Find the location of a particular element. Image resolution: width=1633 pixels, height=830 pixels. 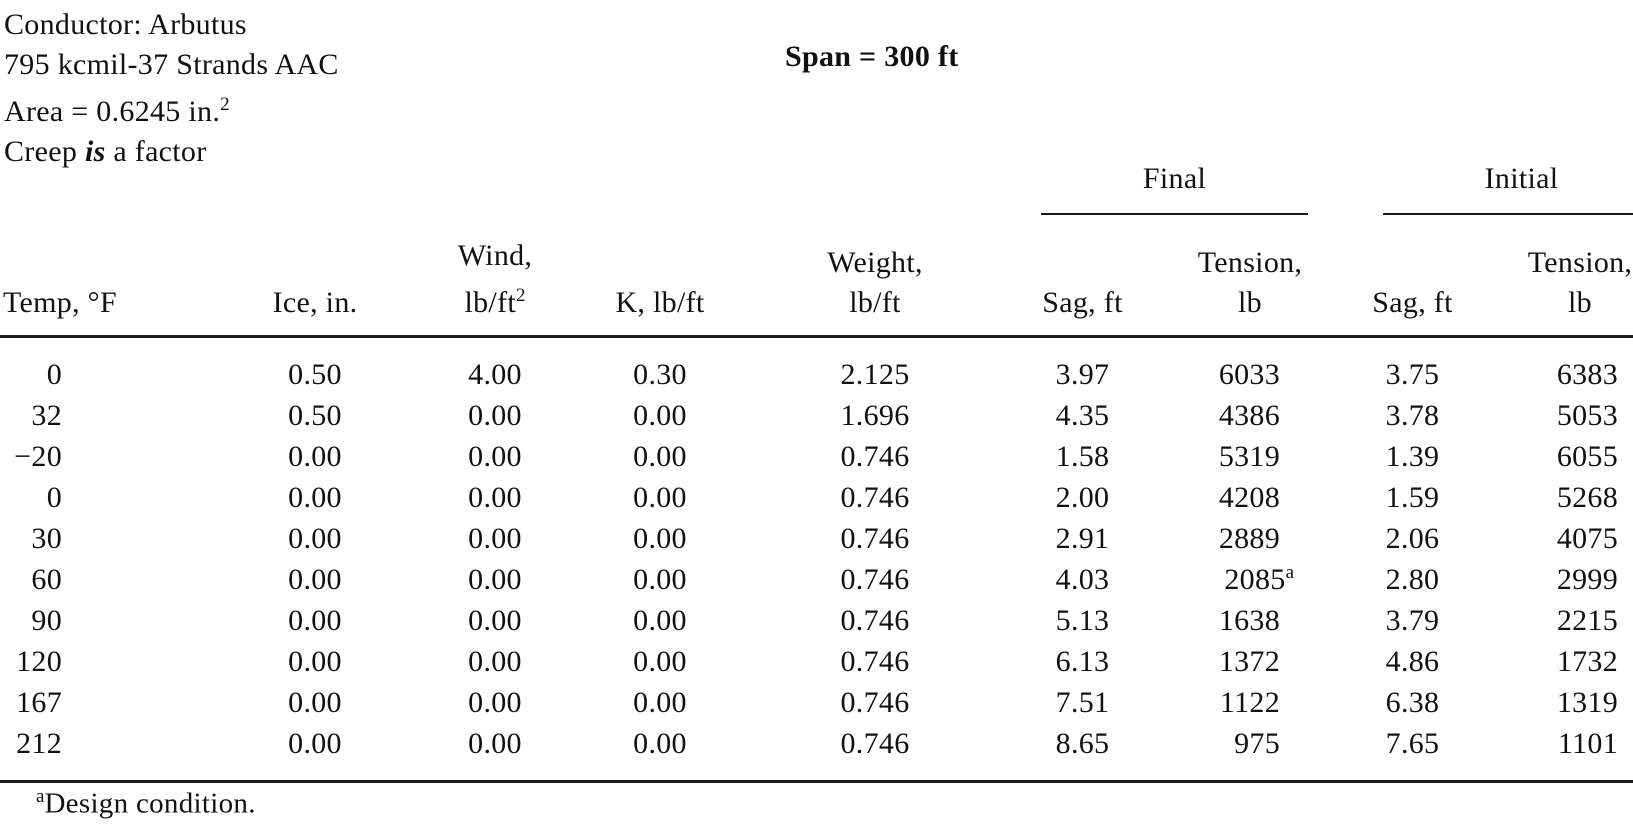

final-tension-line2: lb is located at coordinates (1250, 302).